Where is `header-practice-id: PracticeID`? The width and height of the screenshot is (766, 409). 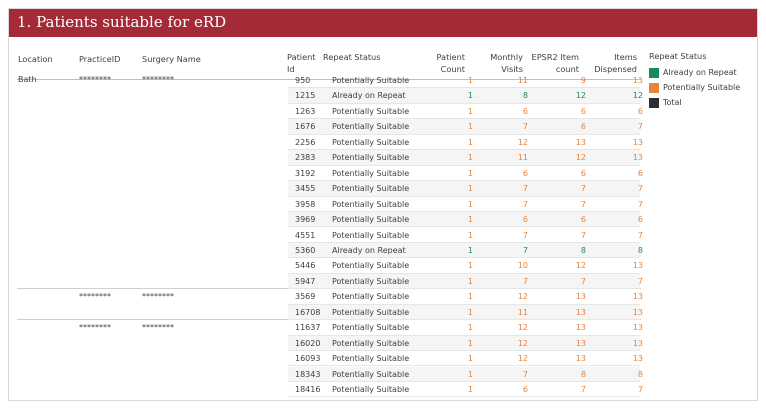 header-practice-id: PracticeID is located at coordinates (100, 59).